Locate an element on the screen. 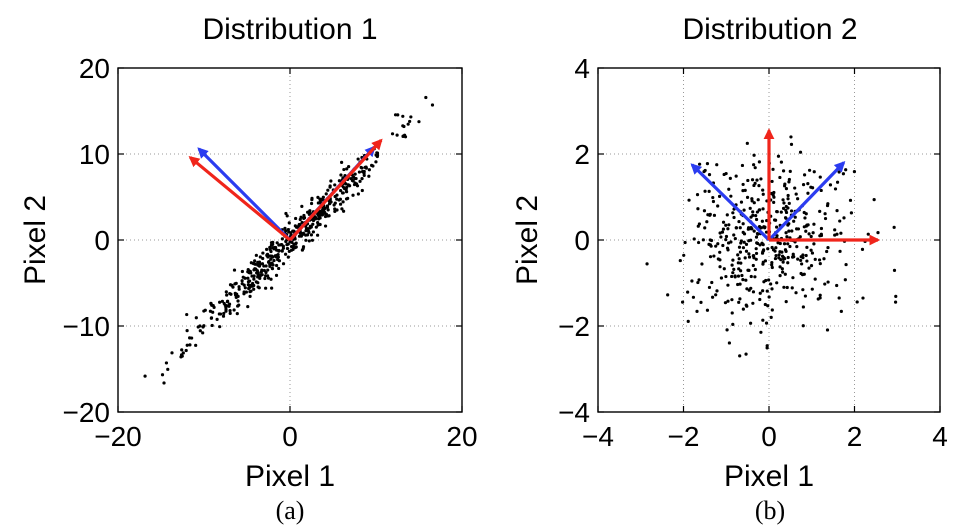 Image resolution: width=956 pixels, height=529 pixels. x-tick-label: 0 is located at coordinates (769, 436).